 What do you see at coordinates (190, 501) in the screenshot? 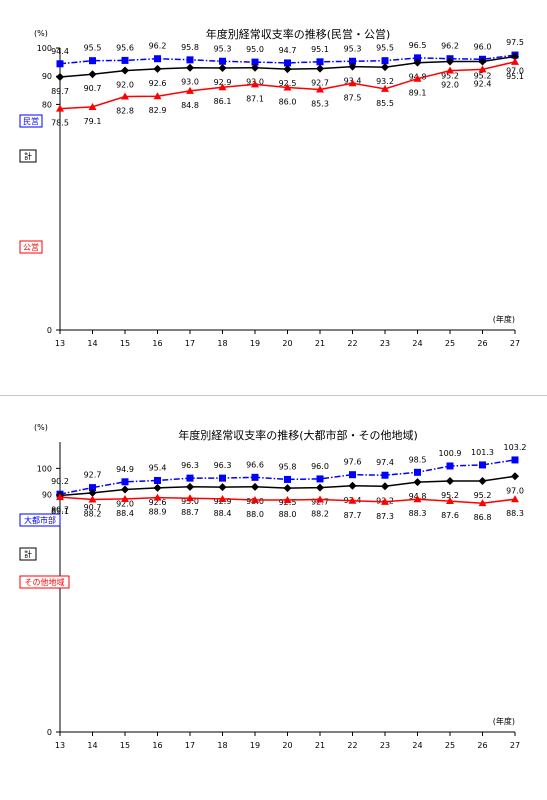
I see `data-label: 93.0` at bounding box center [190, 501].